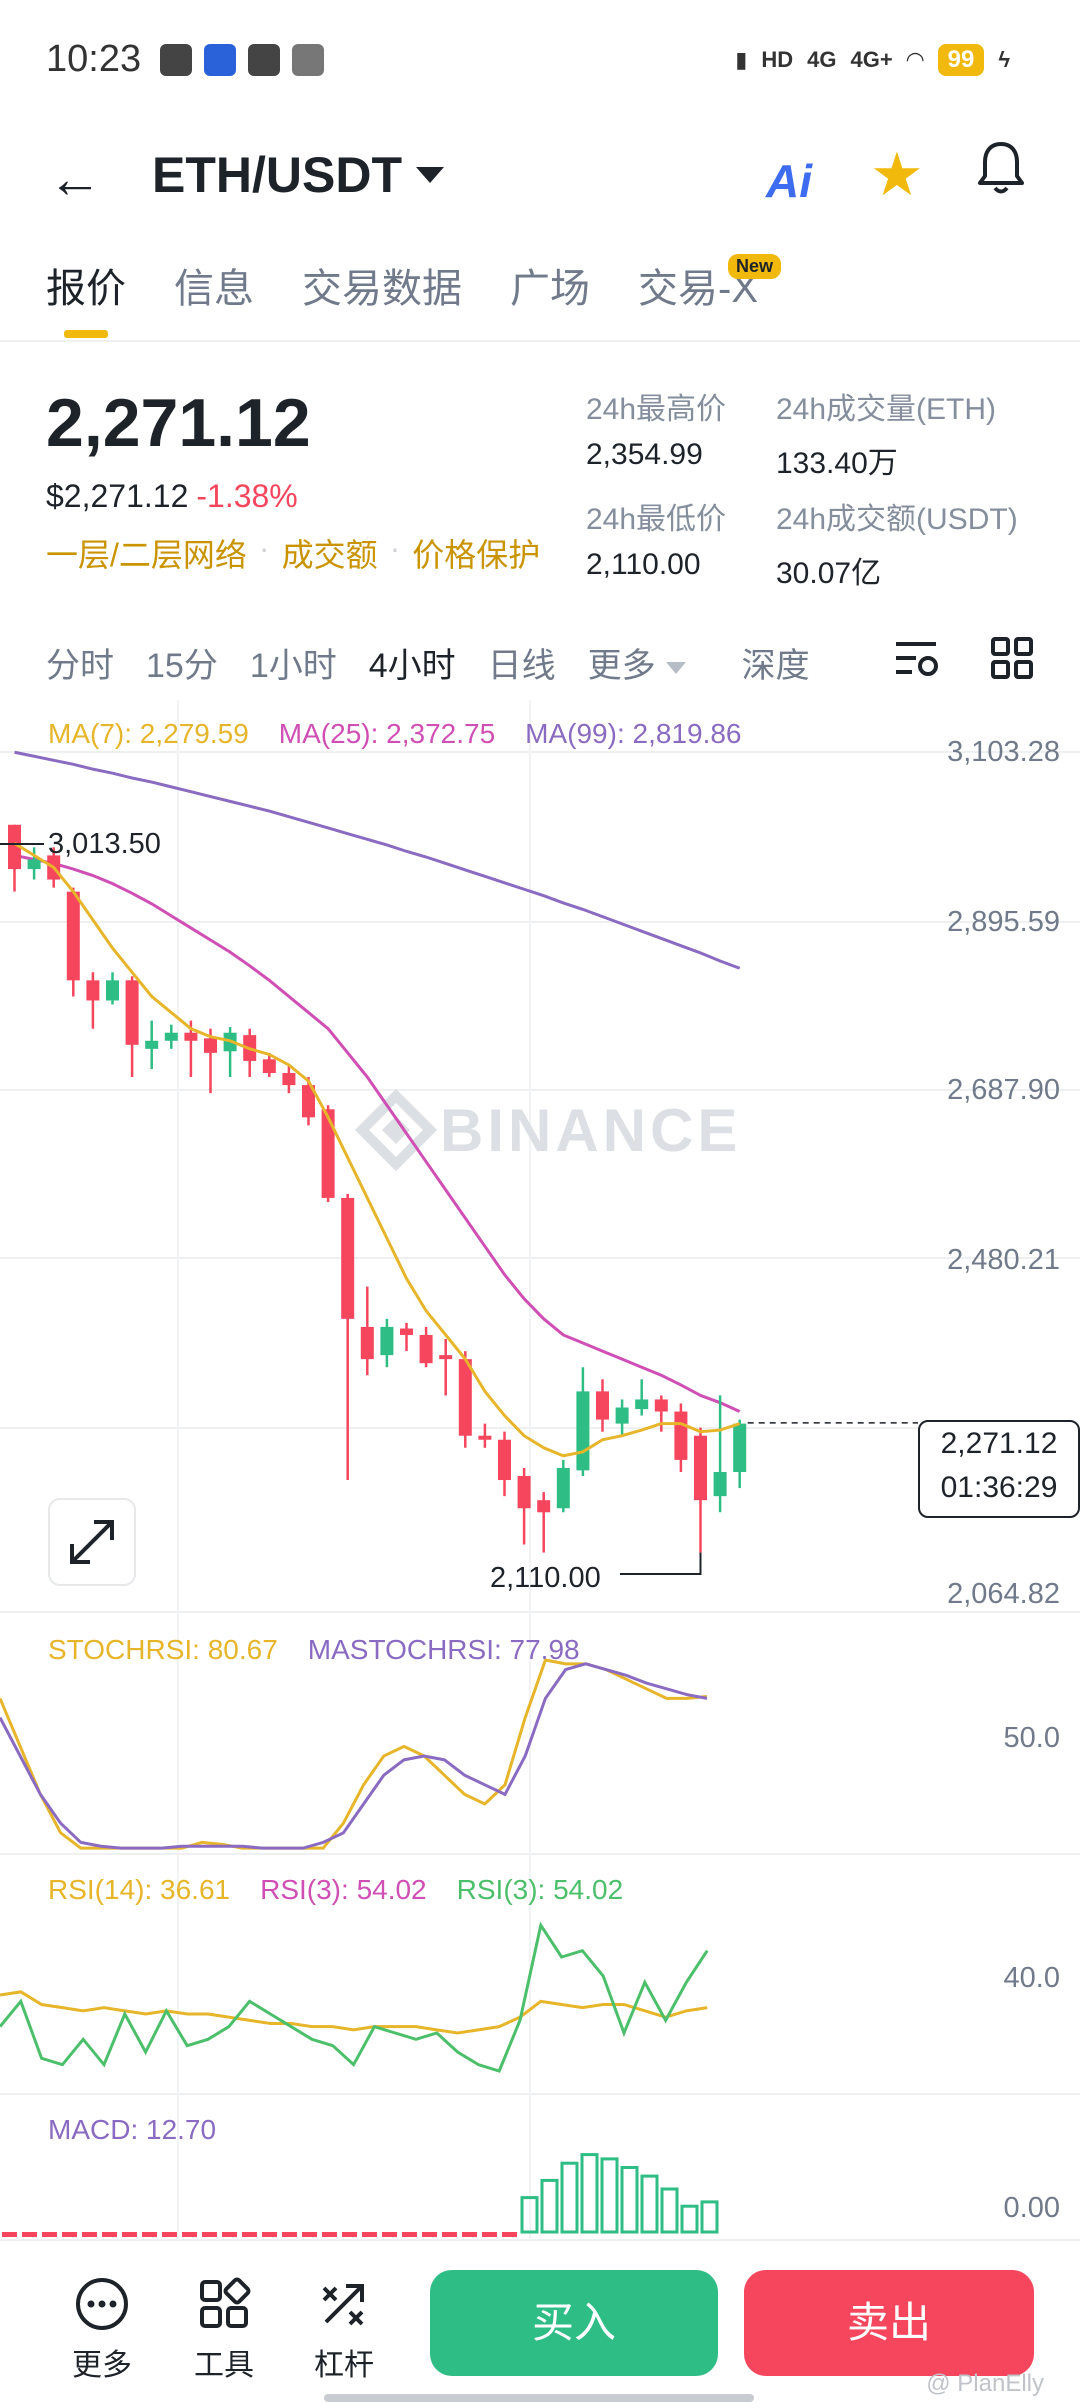  Describe the element at coordinates (80, 666) in the screenshot. I see `interval-timeline: 分时` at that location.